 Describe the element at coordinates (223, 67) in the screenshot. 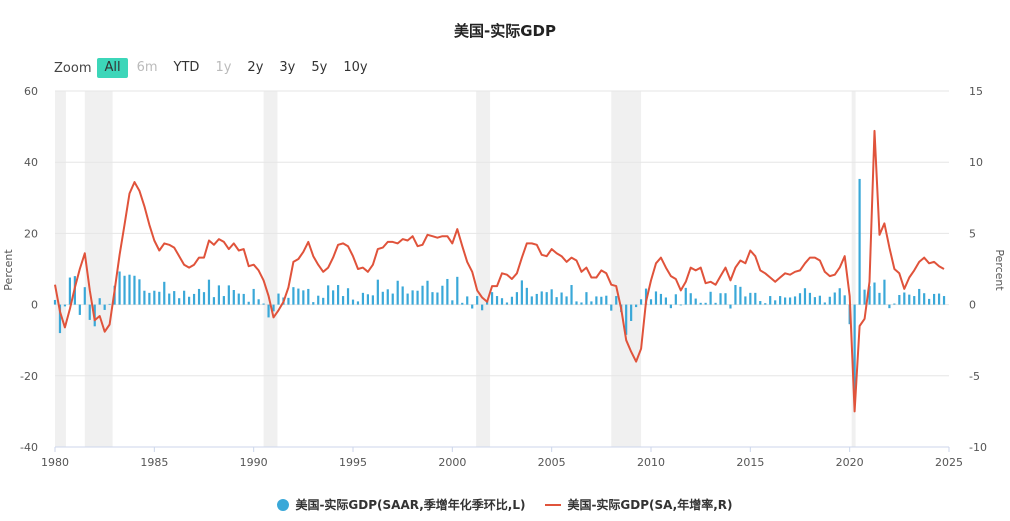

I see `zoom-1y-button: 1y` at that location.